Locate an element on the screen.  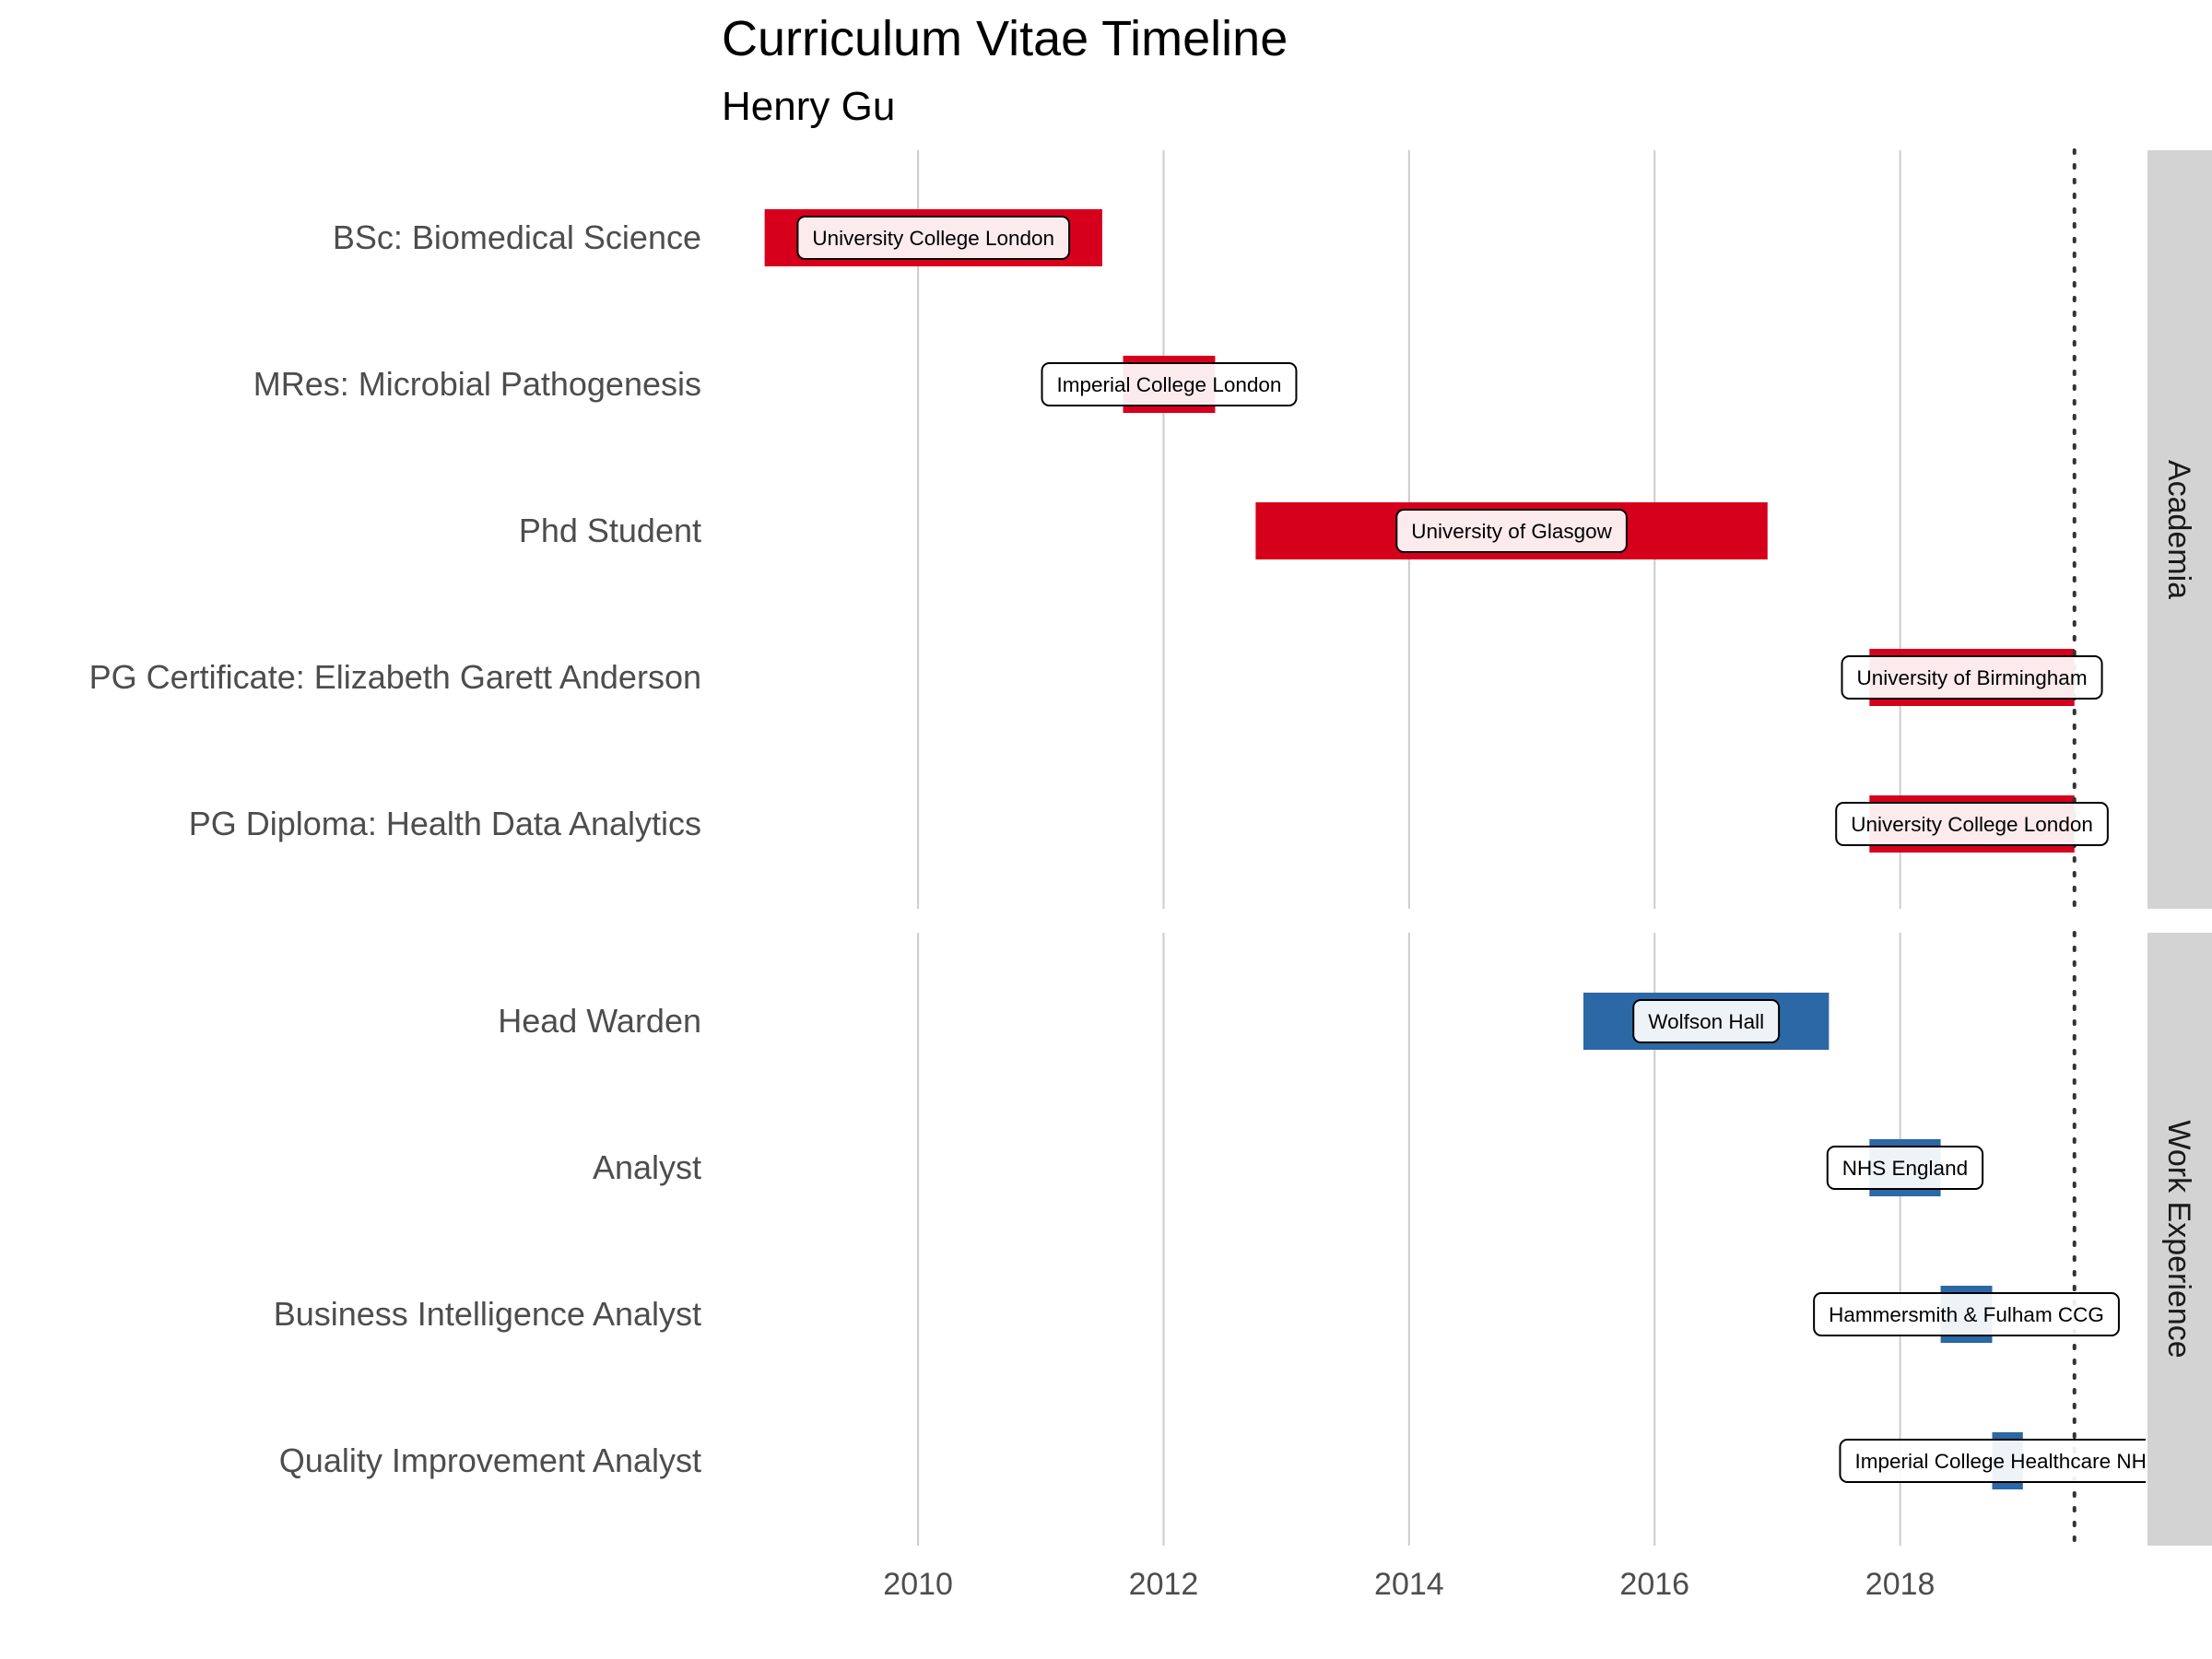
org-label-text: University of Glasgow is located at coordinates (1511, 531).